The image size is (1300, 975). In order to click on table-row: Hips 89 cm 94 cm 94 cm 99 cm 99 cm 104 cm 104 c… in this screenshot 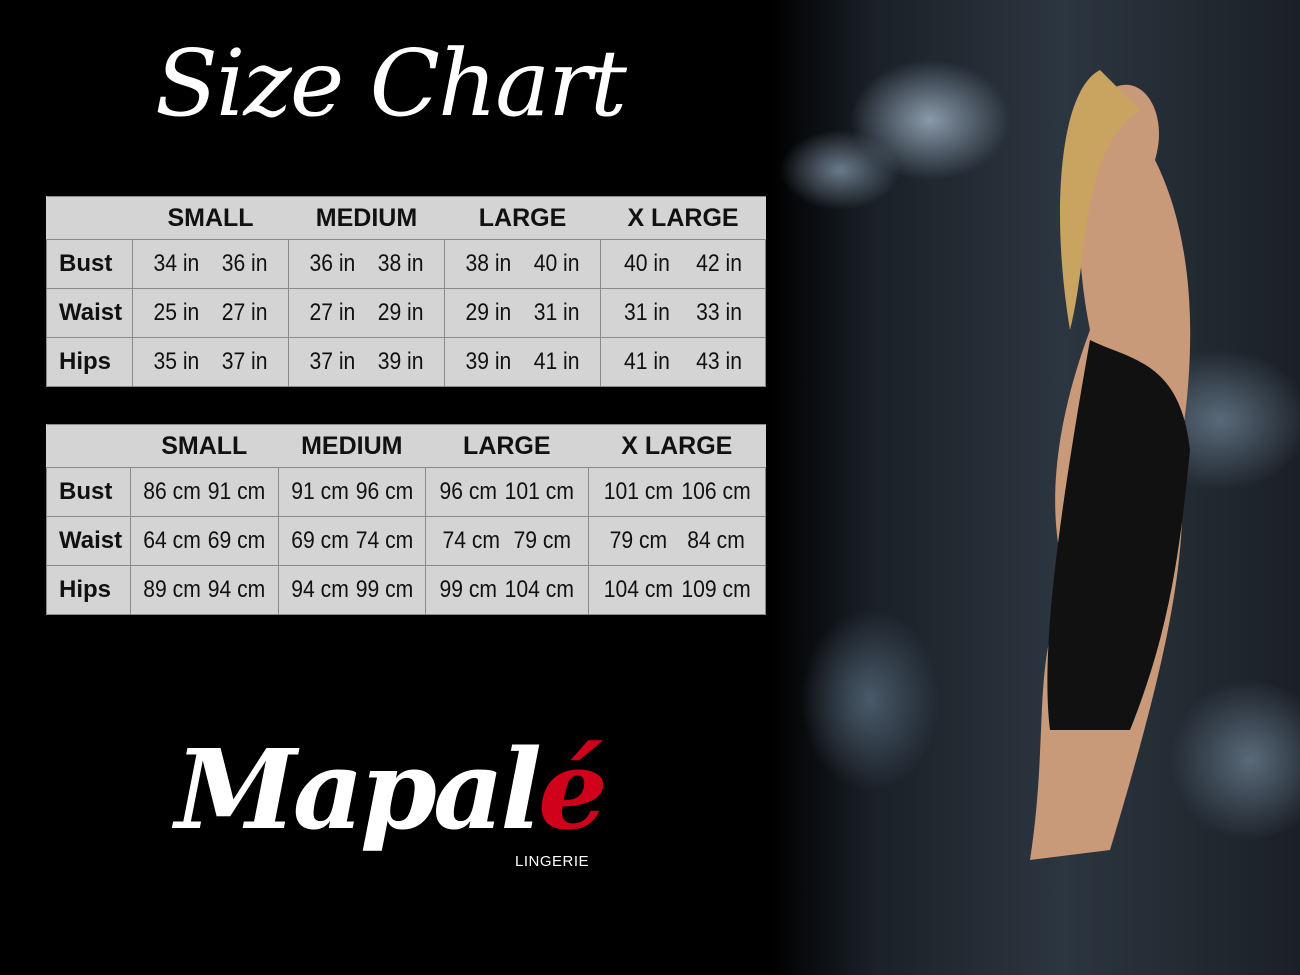, I will do `click(406, 590)`.